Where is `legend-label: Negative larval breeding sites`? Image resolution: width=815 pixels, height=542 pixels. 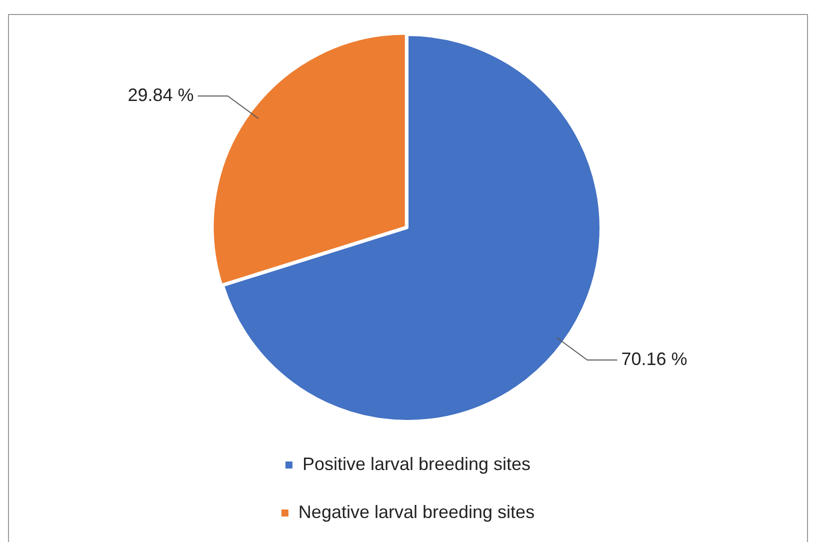 legend-label: Negative larval breeding sites is located at coordinates (416, 512).